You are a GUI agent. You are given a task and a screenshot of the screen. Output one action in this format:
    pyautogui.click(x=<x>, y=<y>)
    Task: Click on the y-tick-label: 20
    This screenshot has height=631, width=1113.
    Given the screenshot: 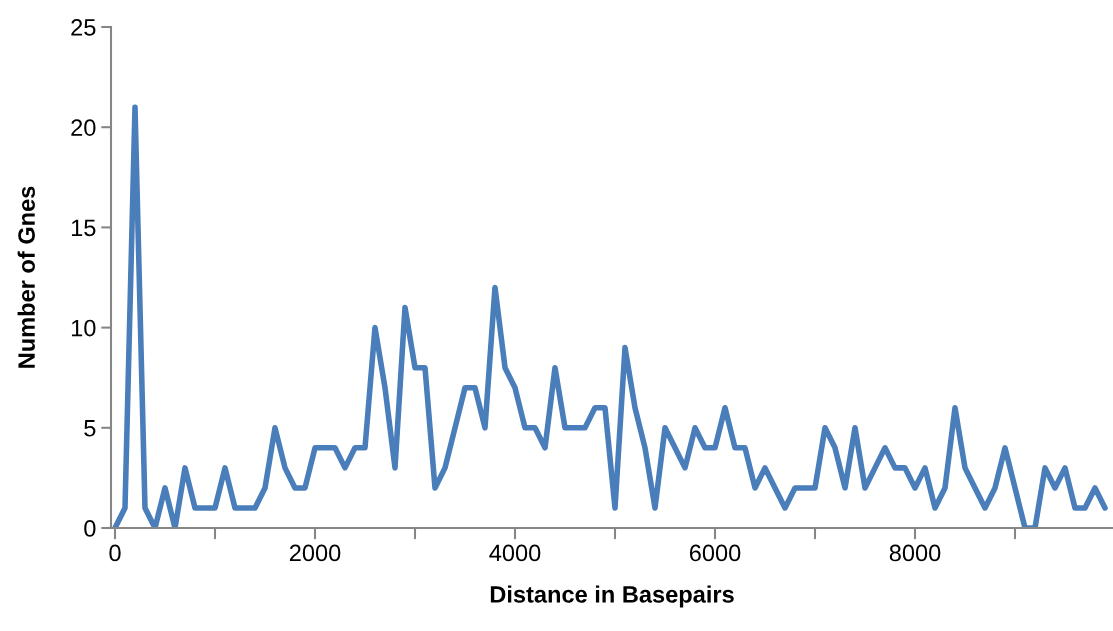 What is the action you would take?
    pyautogui.click(x=83, y=127)
    